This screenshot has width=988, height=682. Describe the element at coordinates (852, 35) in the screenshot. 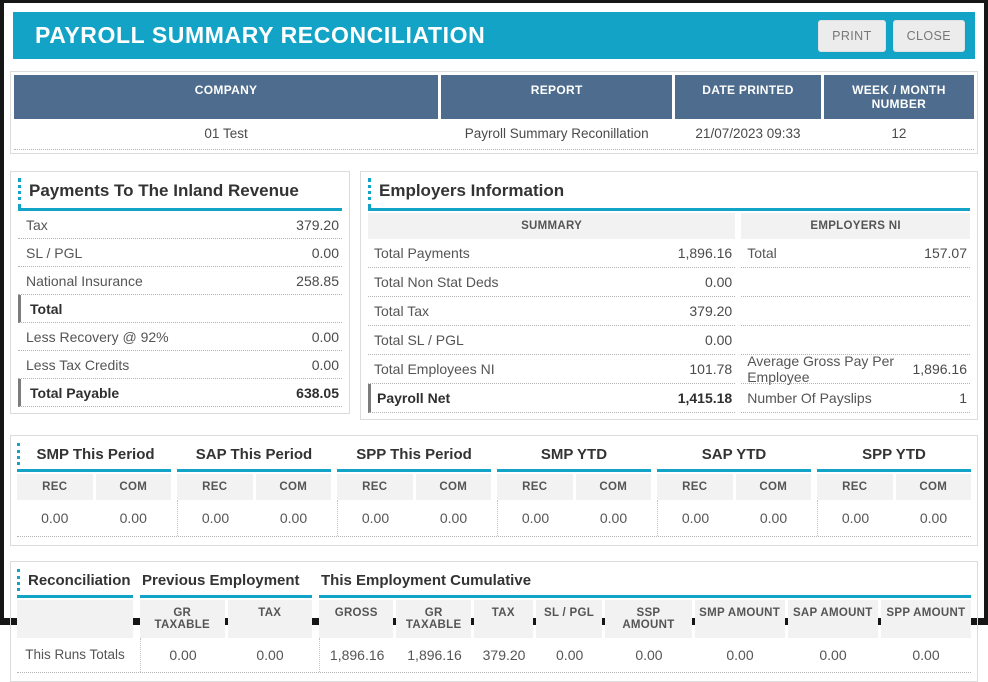

I see `print-button: PRINT` at that location.